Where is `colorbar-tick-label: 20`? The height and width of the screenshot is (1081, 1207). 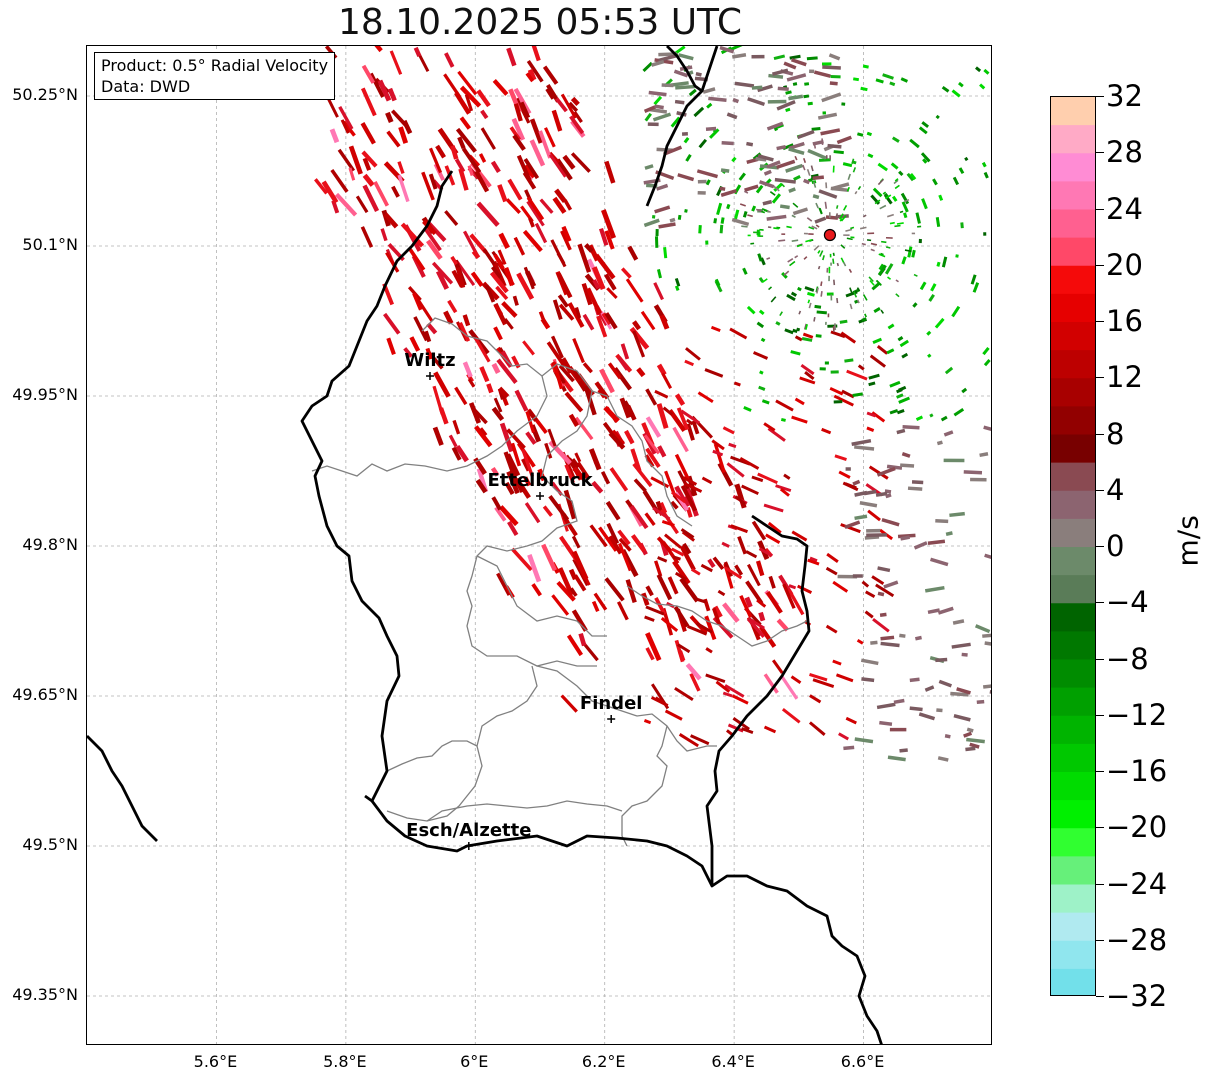
colorbar-tick-label: 20 is located at coordinates (1124, 264).